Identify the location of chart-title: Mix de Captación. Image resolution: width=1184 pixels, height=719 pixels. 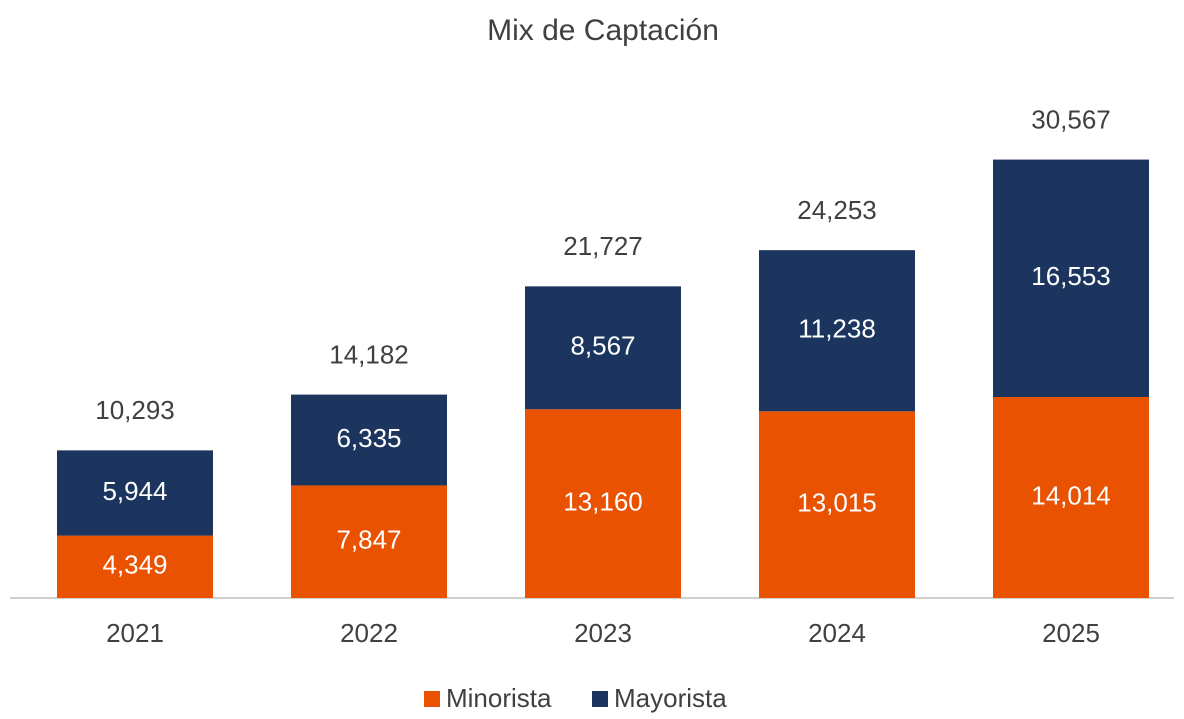
(603, 30).